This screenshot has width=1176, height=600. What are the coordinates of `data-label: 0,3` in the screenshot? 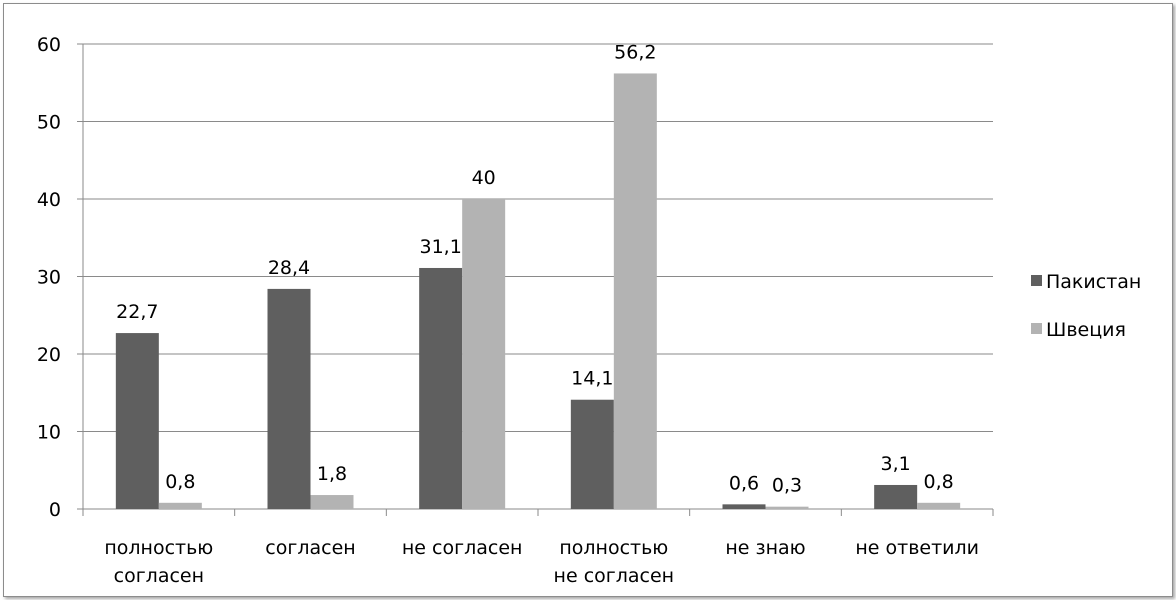 It's located at (787, 486).